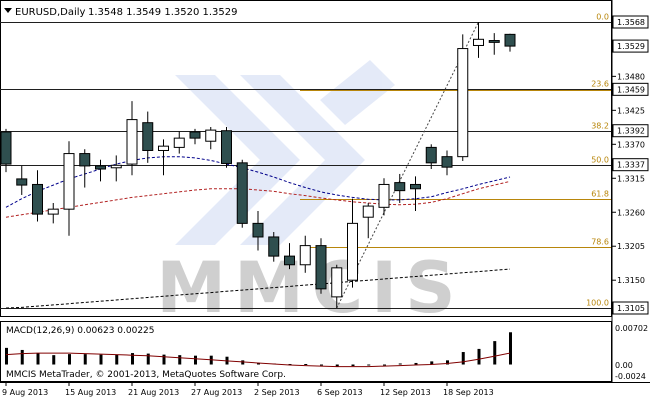 The width and height of the screenshot is (650, 404). Describe the element at coordinates (631, 178) in the screenshot. I see `price-scale-label: 1.3315` at that location.